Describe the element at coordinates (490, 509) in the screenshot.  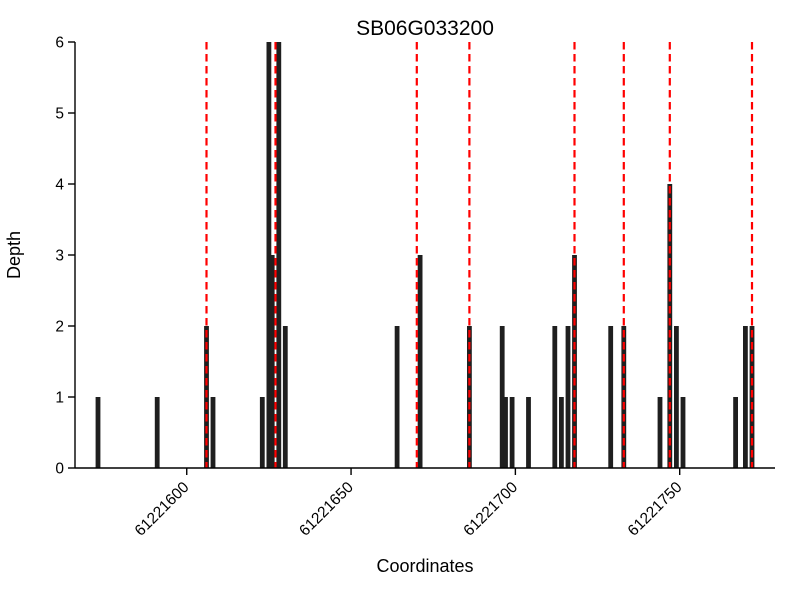
I see `x-tick-label: 61221700` at that location.